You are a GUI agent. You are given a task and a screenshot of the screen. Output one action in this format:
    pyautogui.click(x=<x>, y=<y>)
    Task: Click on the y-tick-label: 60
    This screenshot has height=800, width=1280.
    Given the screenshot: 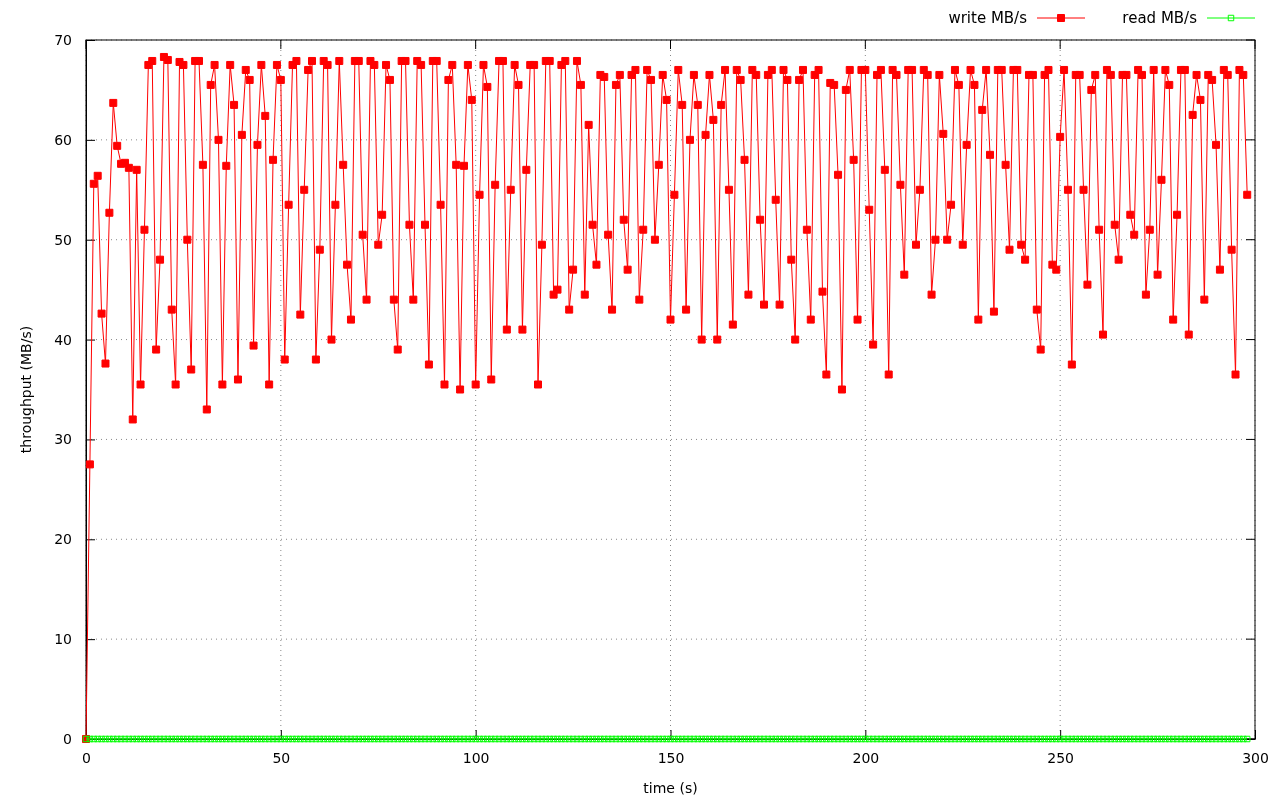 What is the action you would take?
    pyautogui.click(x=63, y=139)
    